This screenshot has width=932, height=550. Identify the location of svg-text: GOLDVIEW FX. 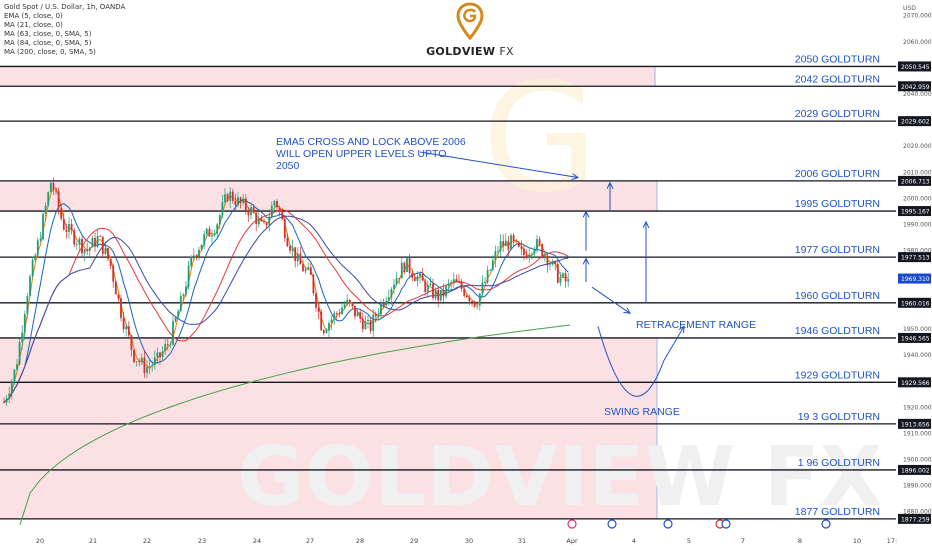
(560, 477).